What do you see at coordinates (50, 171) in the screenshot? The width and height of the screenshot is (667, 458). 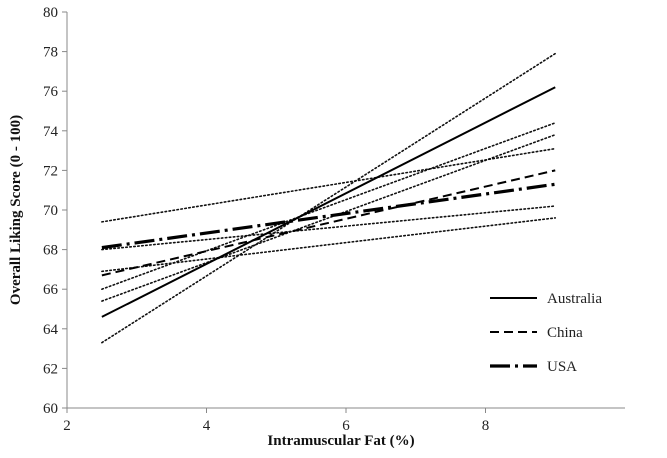 I see `y-tick-label: 72` at bounding box center [50, 171].